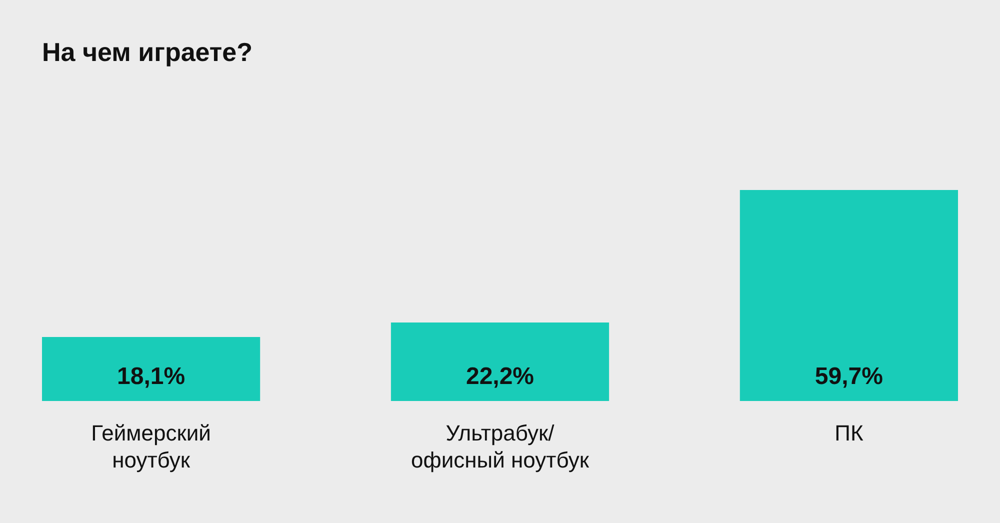 The height and width of the screenshot is (523, 1000). Describe the element at coordinates (151, 376) in the screenshot. I see `data-label: 18,1%` at that location.